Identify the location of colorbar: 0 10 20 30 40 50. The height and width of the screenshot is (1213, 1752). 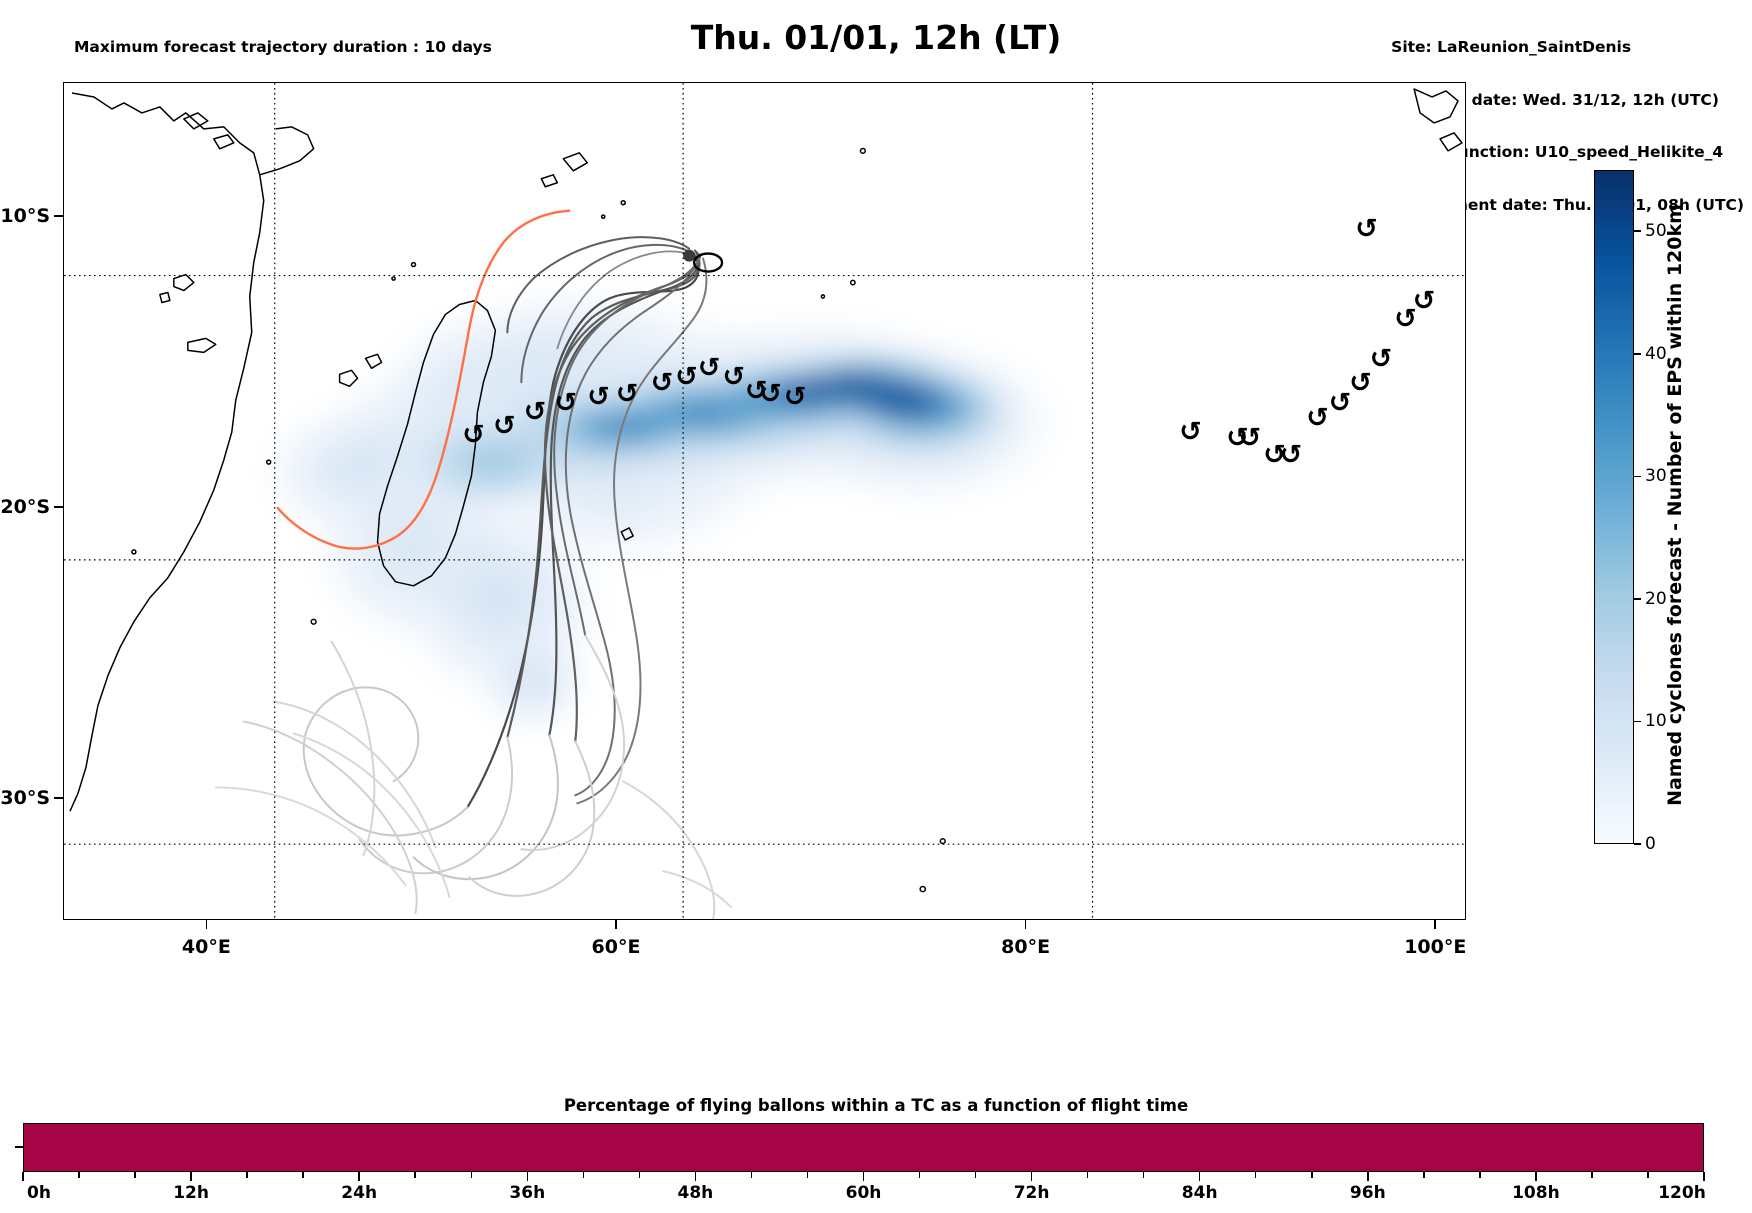
(1630, 512).